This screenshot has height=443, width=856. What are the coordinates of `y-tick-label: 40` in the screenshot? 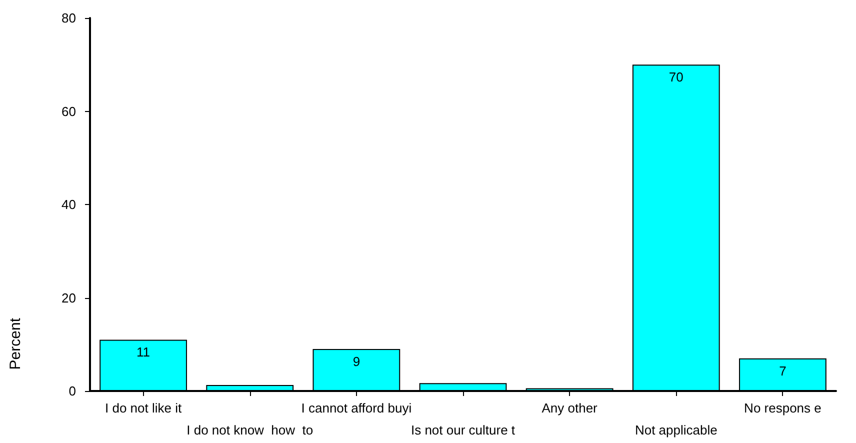 It's located at (69, 204).